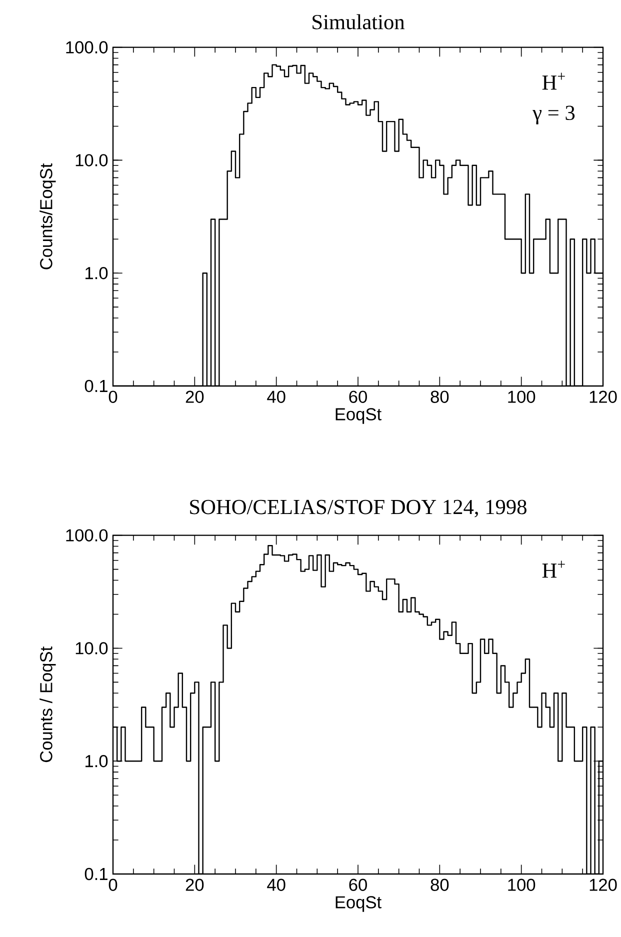 The image size is (621, 937). What do you see at coordinates (553, 115) in the screenshot?
I see `annotation: γ = 3` at bounding box center [553, 115].